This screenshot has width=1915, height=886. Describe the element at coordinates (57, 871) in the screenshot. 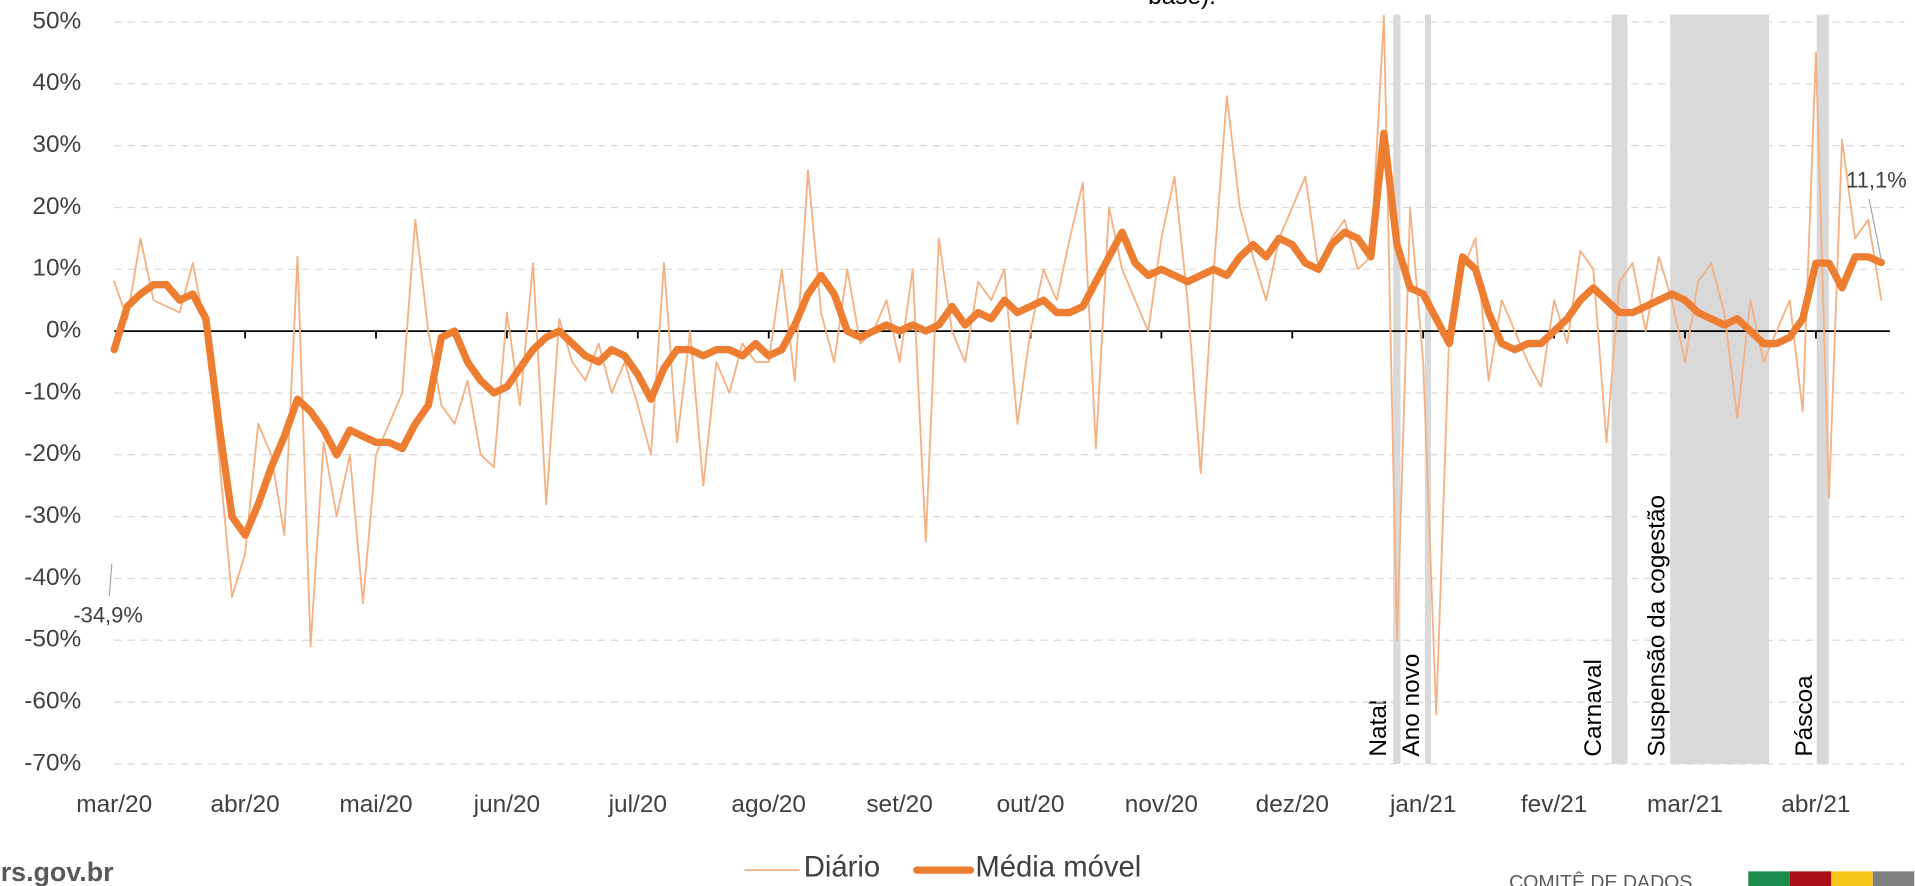

I see `footer-site: rs.gov.br` at that location.